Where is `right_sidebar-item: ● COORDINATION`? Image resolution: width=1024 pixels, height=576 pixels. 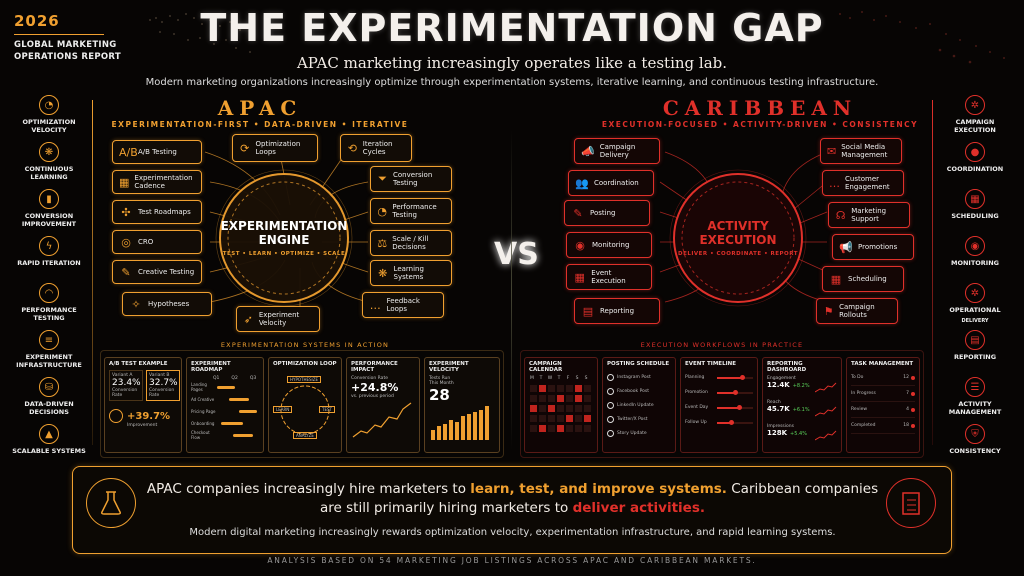
right_sidebar-item: ● COORDINATION is located at coordinates (975, 165).